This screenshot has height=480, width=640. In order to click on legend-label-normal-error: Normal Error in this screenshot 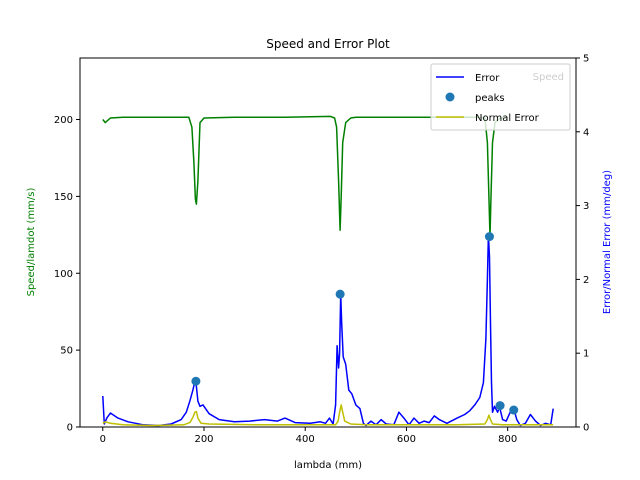, I will do `click(507, 118)`.